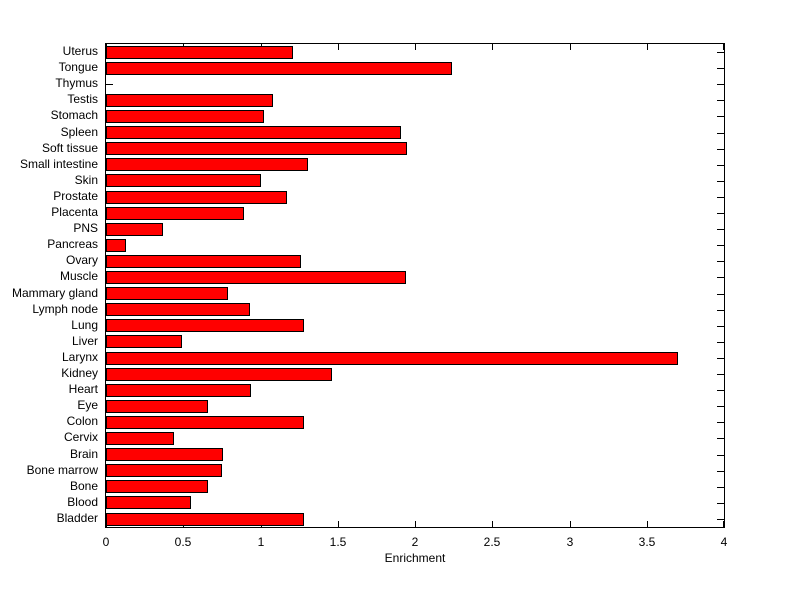 This screenshot has width=800, height=599. I want to click on category-label: PNS, so click(85, 228).